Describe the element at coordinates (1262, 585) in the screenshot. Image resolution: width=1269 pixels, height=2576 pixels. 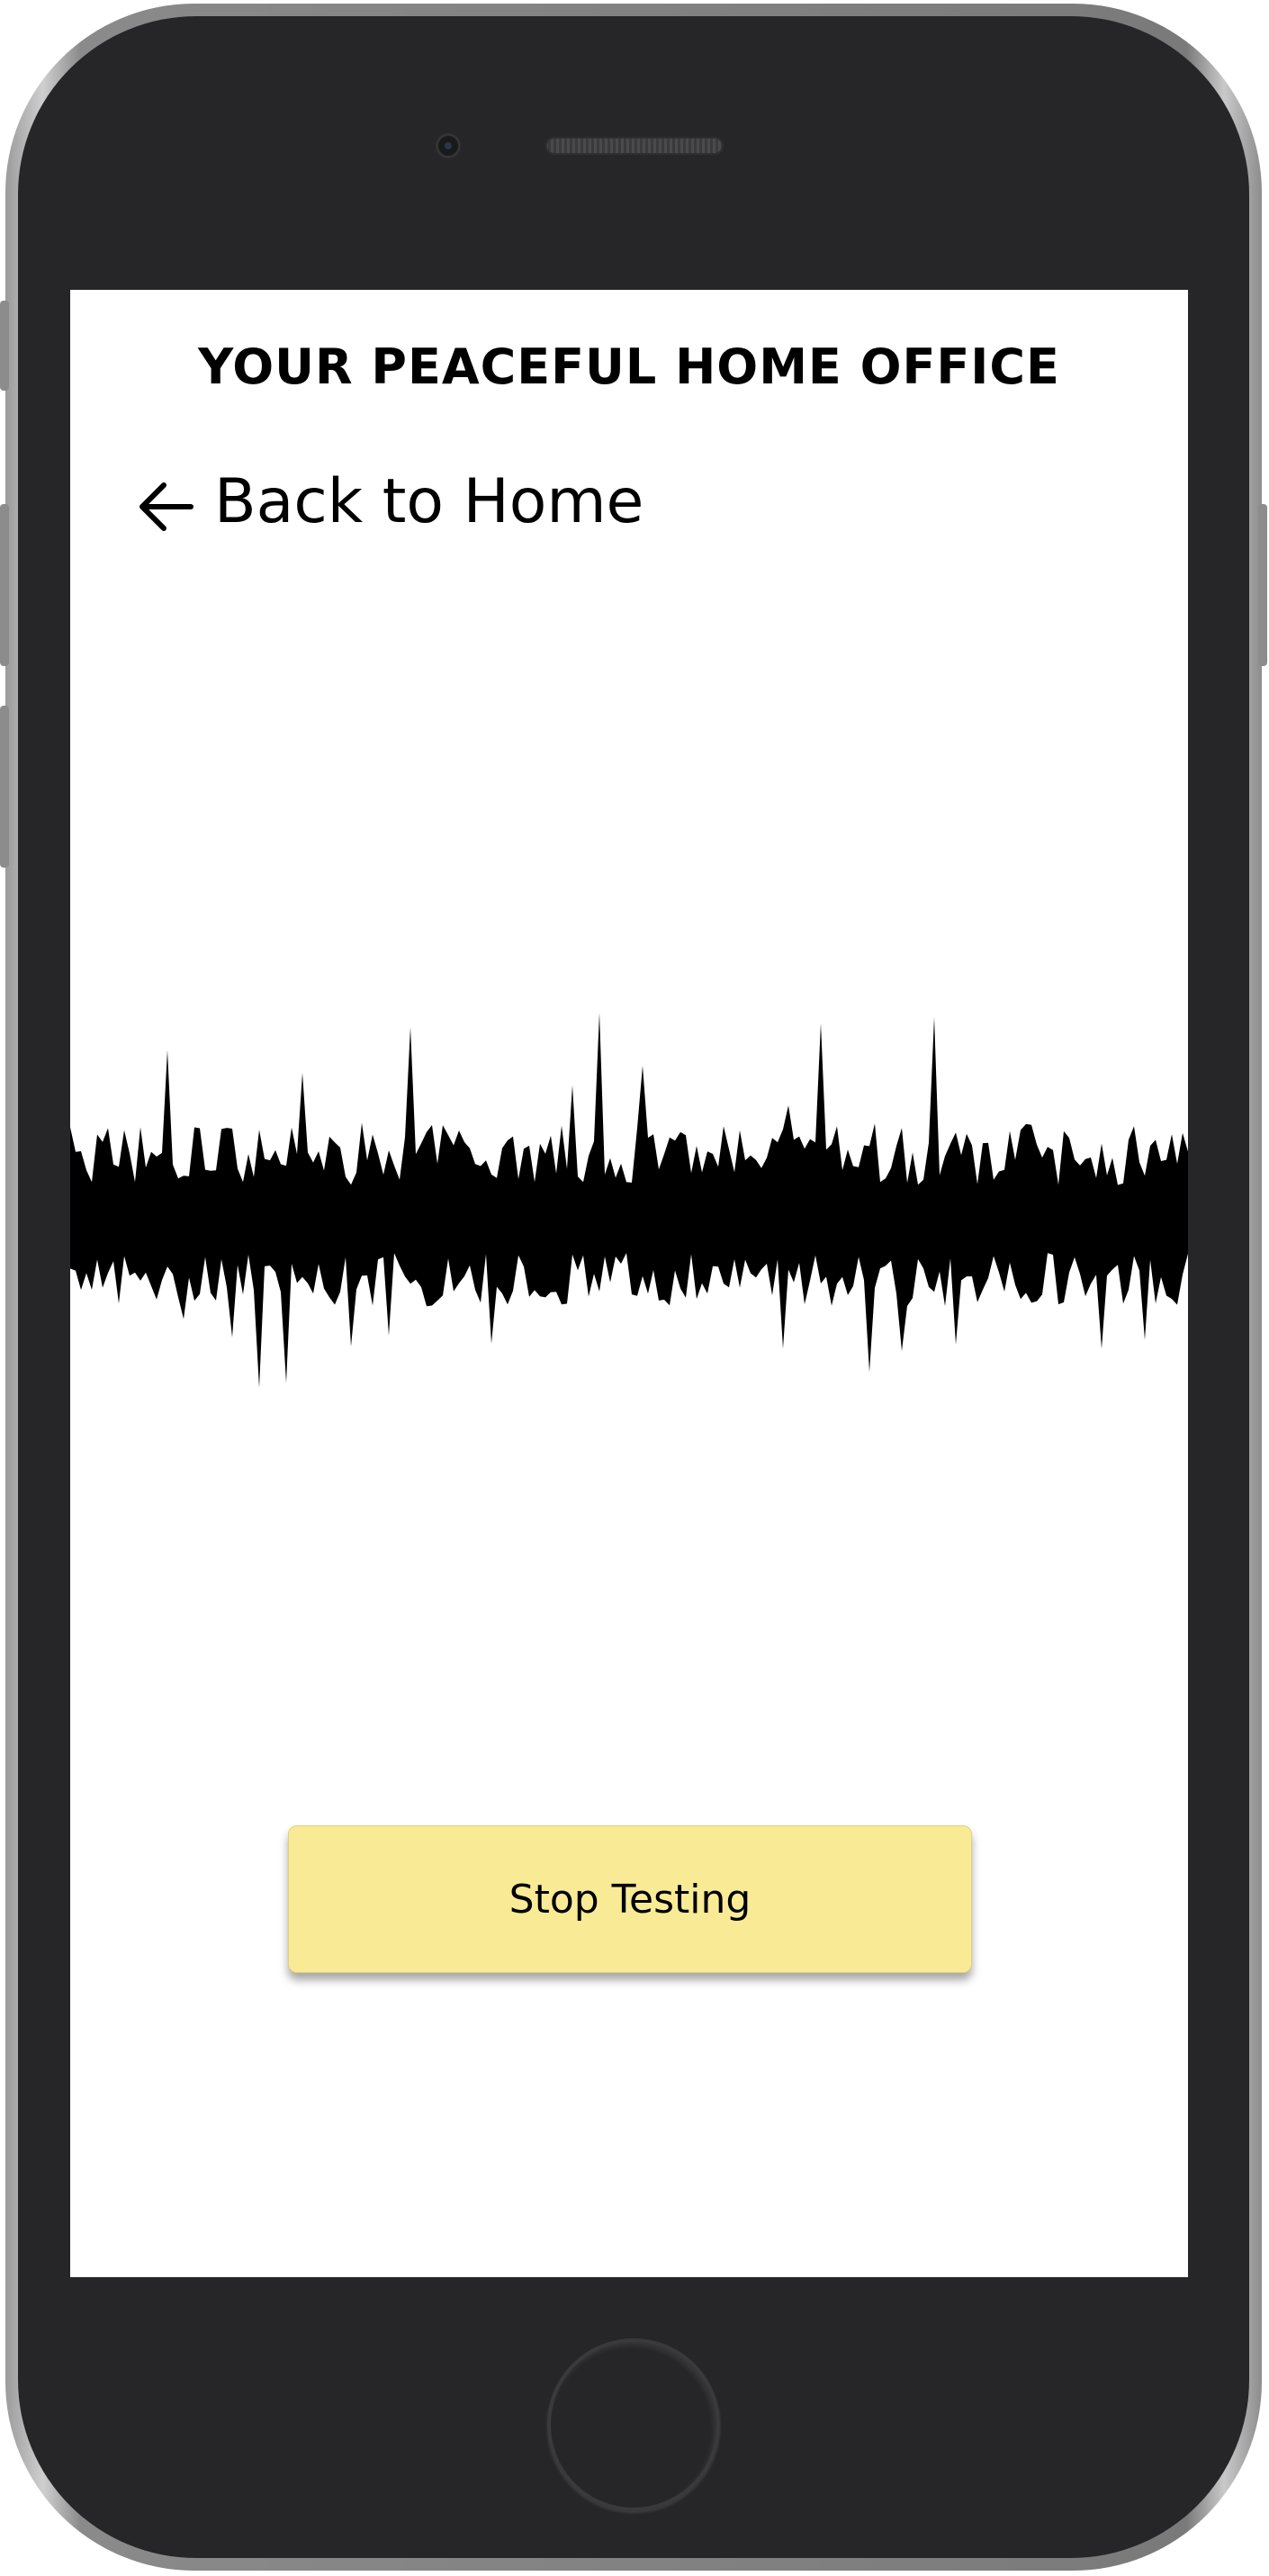
I see `power-button` at that location.